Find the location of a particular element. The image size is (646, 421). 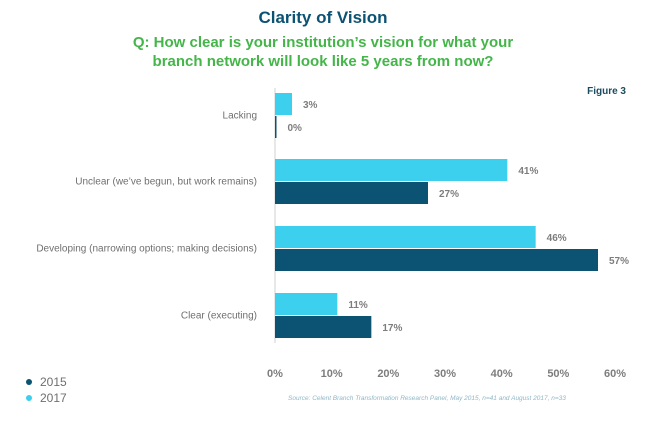

x-tick-label: 10% is located at coordinates (332, 374).